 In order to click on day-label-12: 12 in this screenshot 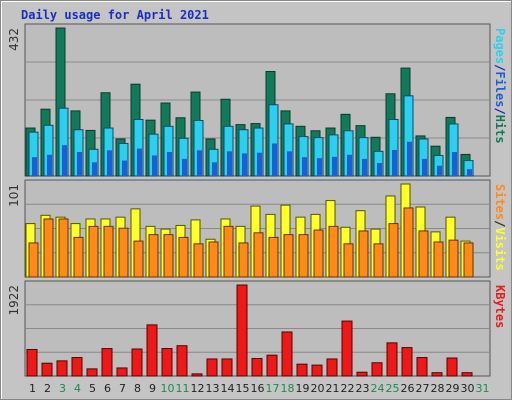, I will do `click(198, 388)`.